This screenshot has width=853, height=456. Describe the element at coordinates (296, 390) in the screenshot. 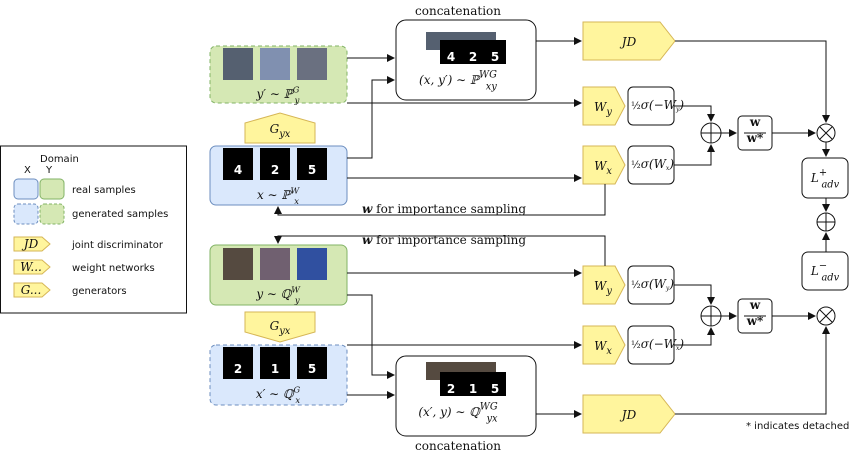

I see `math-sup: G` at that location.